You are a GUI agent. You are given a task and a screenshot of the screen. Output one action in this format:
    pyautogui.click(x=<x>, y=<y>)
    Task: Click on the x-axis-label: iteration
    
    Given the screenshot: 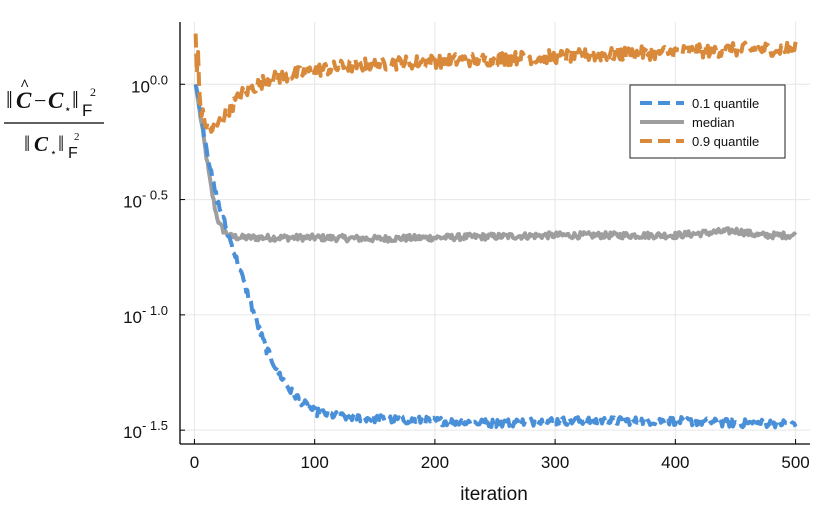 What is the action you would take?
    pyautogui.click(x=494, y=494)
    